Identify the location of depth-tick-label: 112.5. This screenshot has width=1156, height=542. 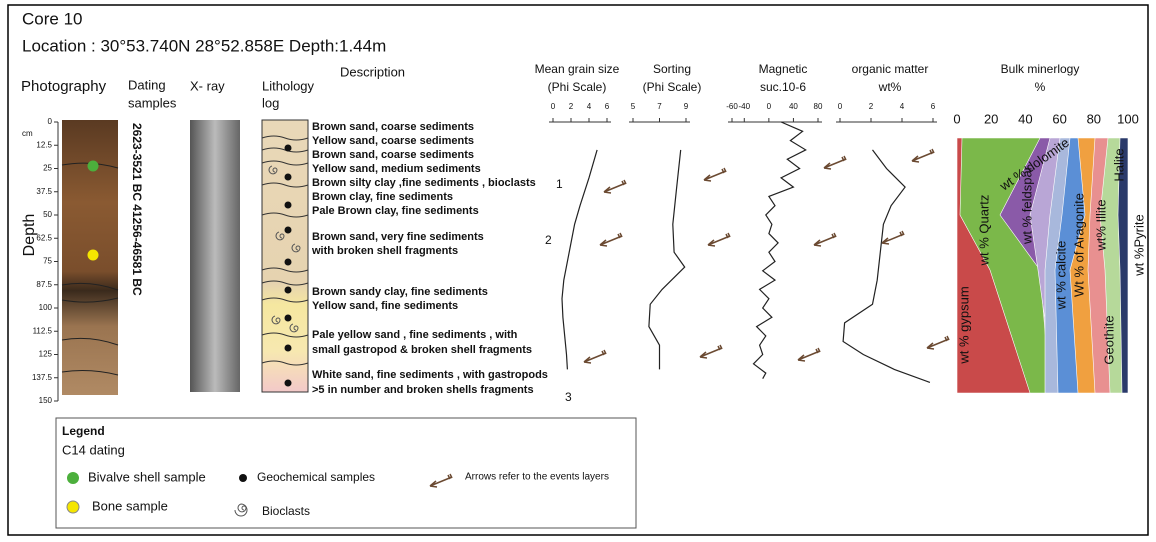
(43, 330).